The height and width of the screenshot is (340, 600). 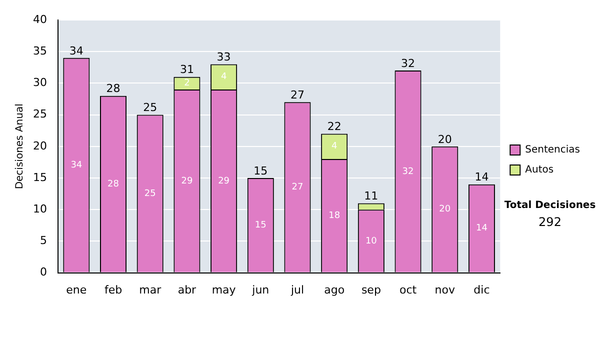 I want to click on data-label: 14, so click(x=482, y=229).